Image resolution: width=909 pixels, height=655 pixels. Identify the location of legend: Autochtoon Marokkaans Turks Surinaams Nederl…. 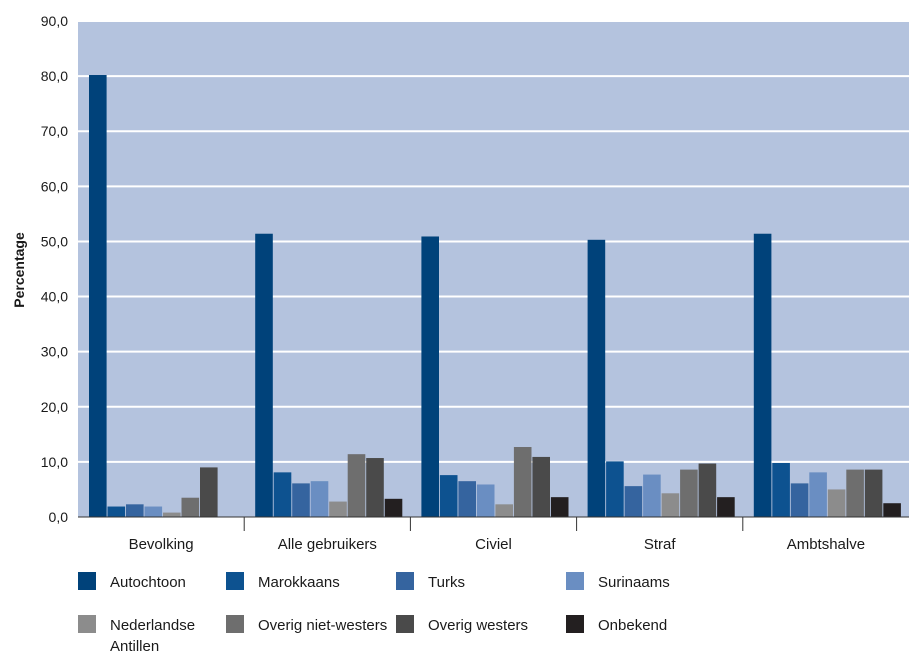
(374, 613).